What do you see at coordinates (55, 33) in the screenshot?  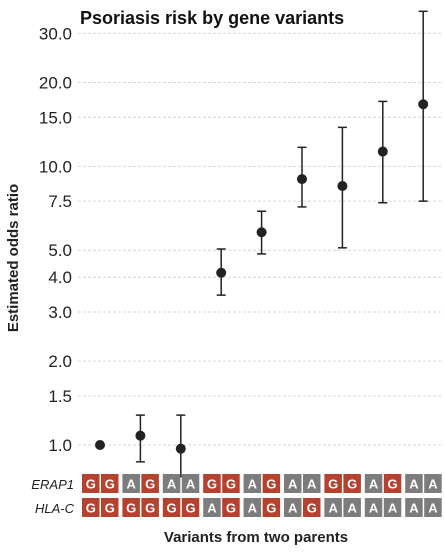 I see `y-tick-label: 30.0` at bounding box center [55, 33].